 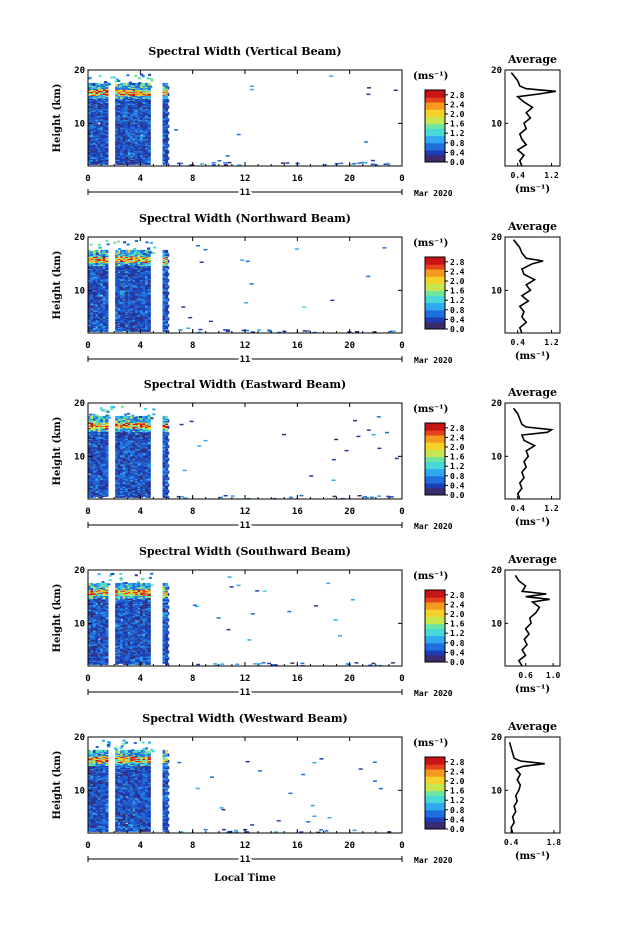 I want to click on colorbar-frame, so click(x=435, y=293).